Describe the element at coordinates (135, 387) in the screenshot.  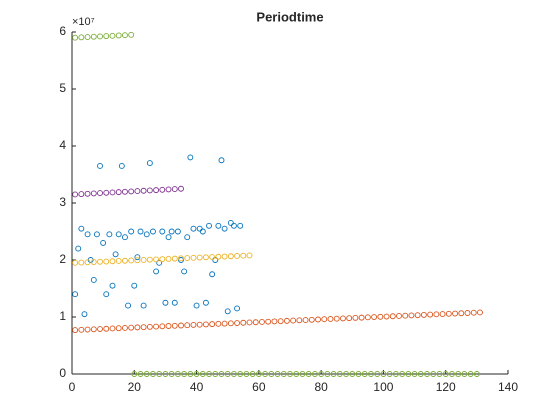
I see `x-tick-label: 20` at that location.